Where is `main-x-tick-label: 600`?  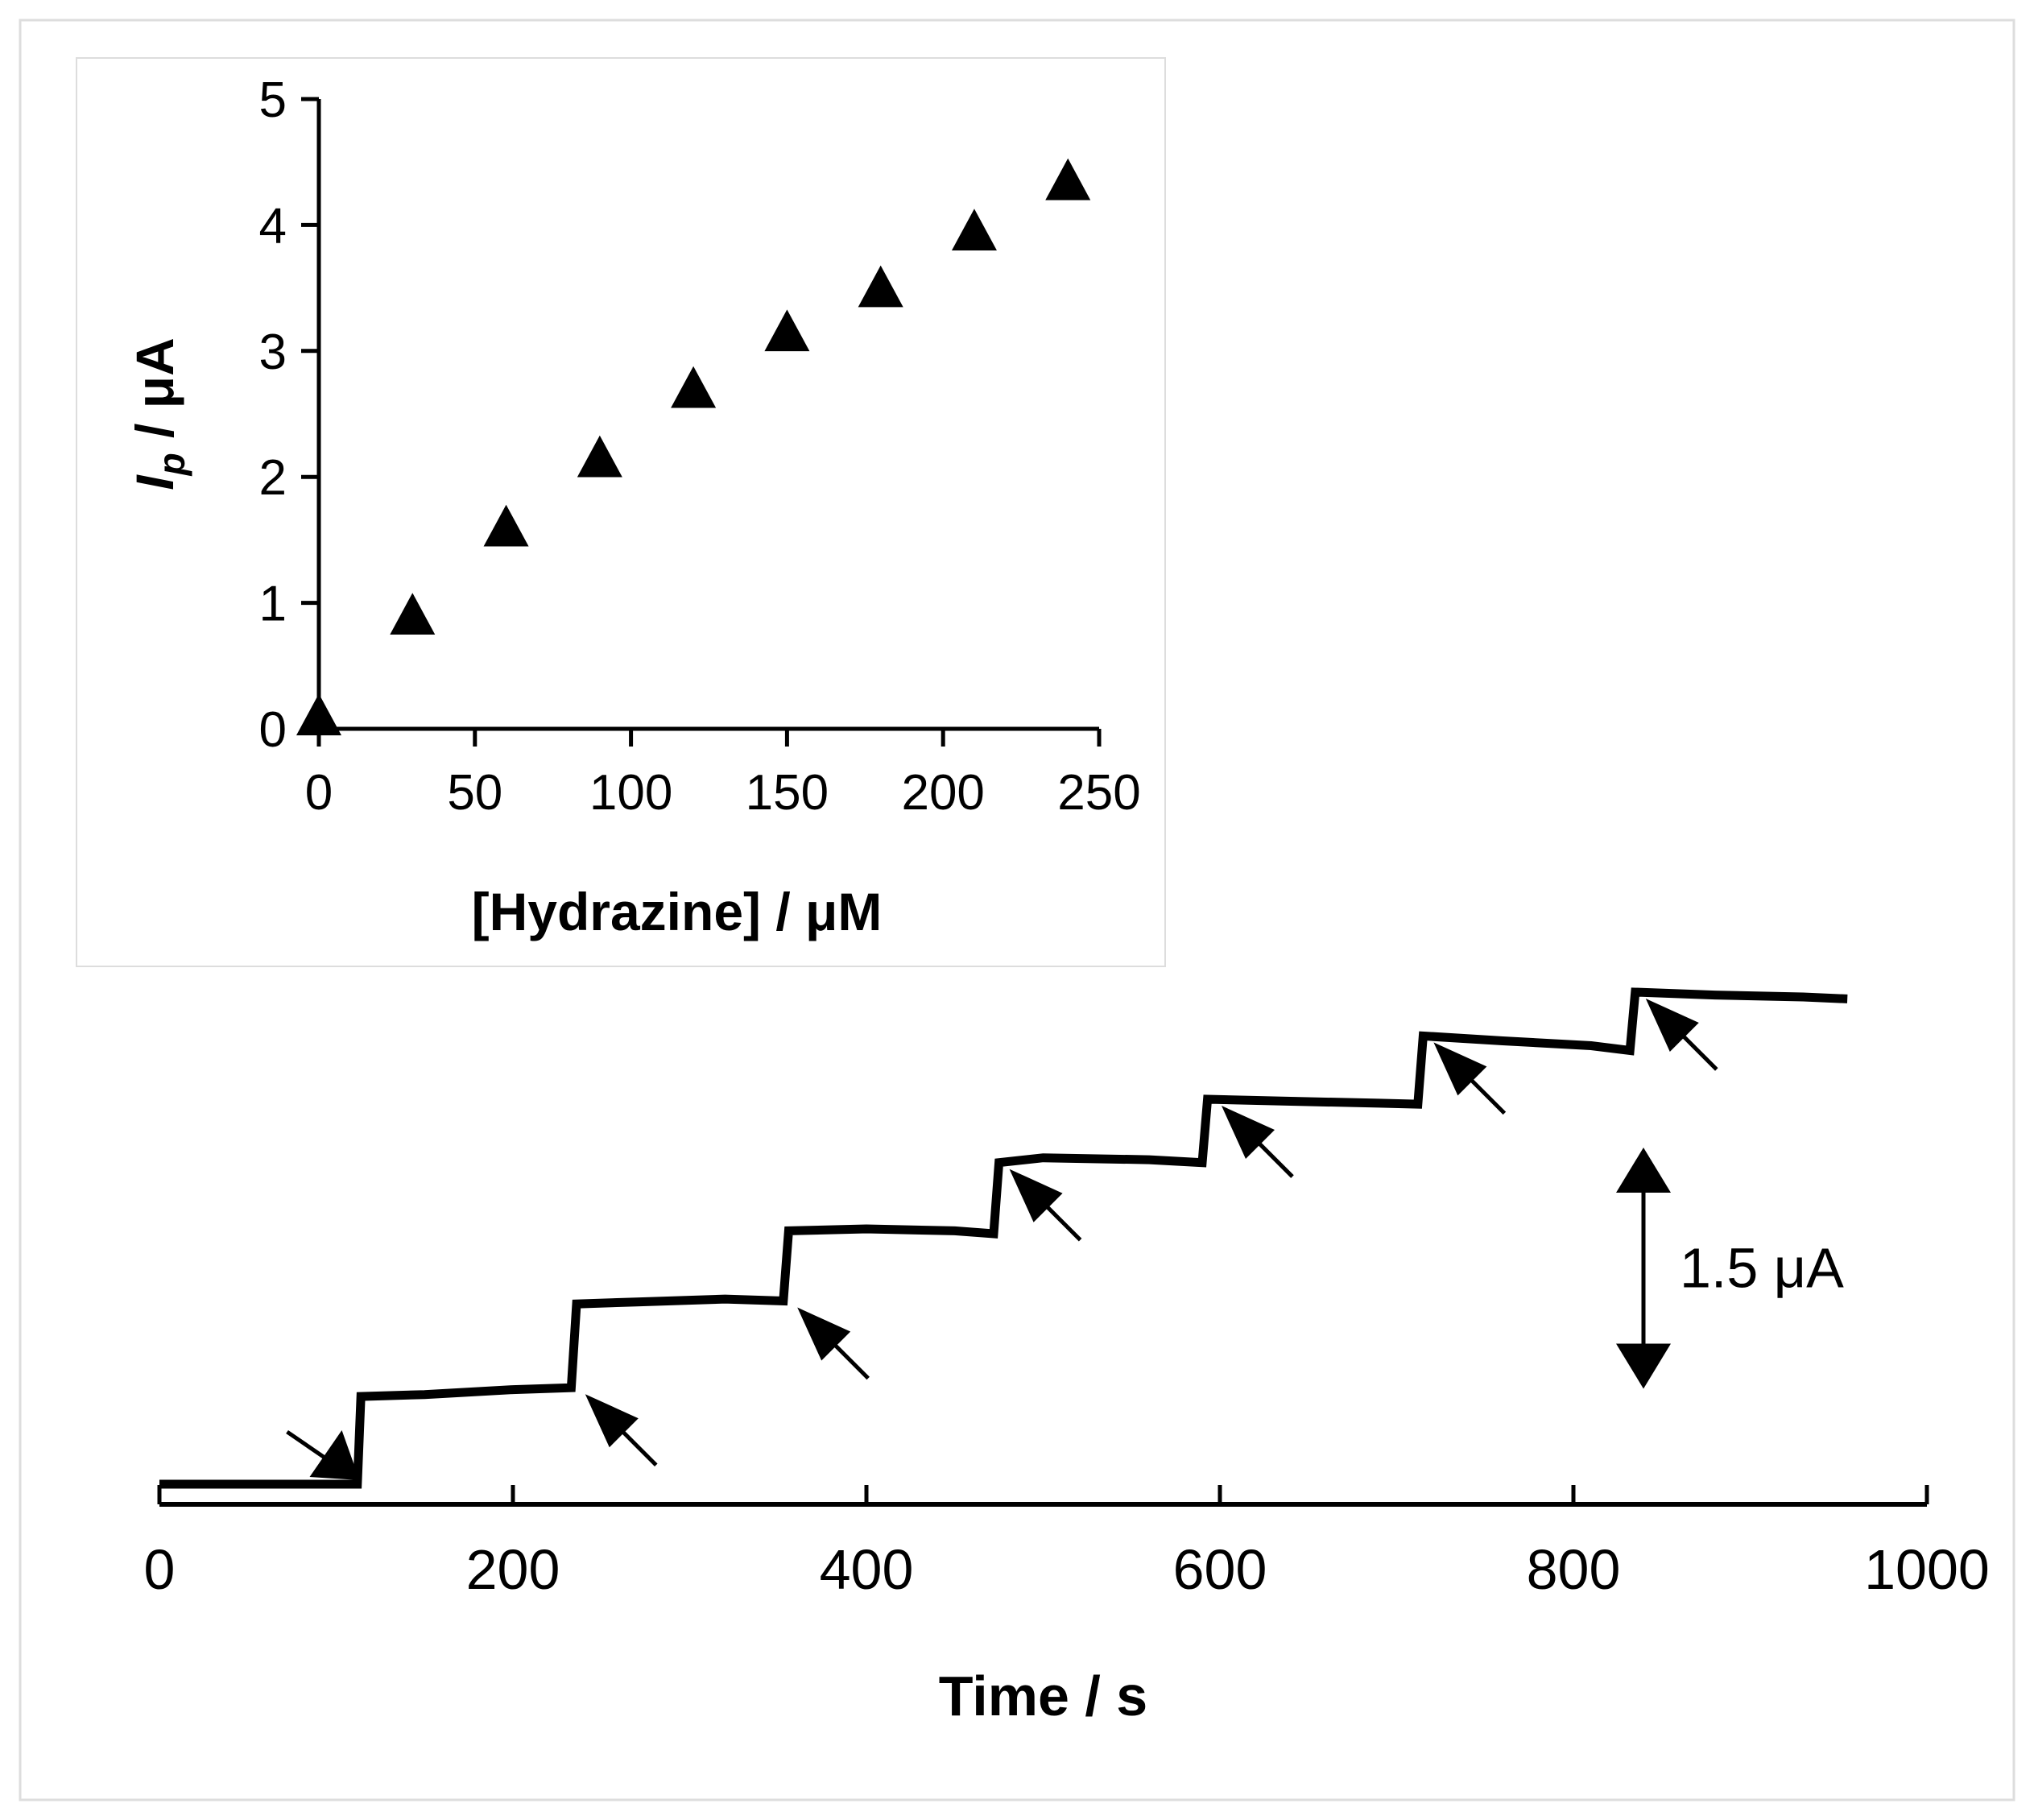
main-x-tick-label: 600 is located at coordinates (1220, 1569).